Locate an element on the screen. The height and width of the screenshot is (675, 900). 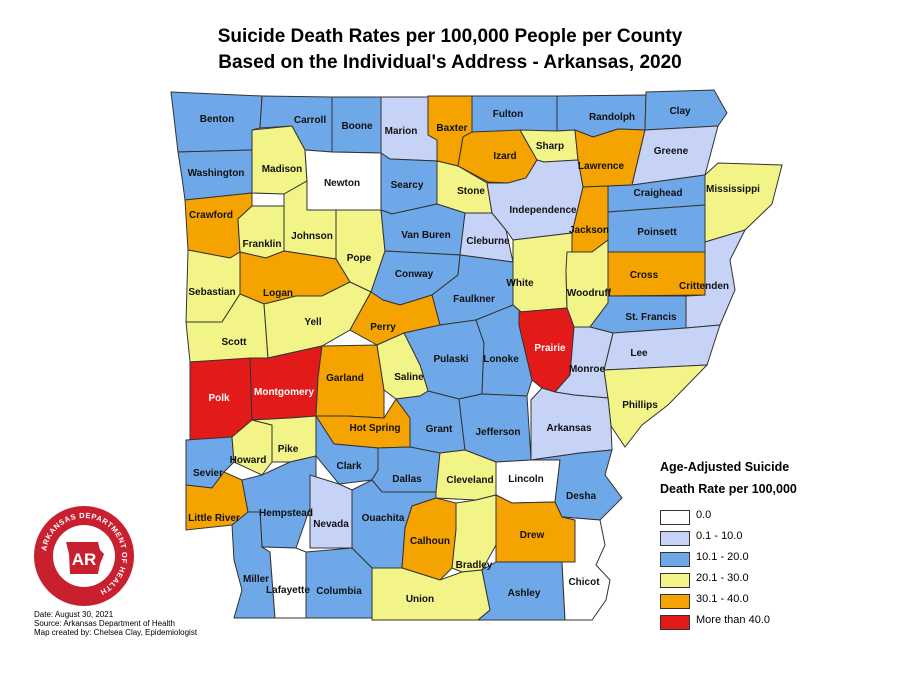
county-label-monroe: Monroe is located at coordinates (587, 369).